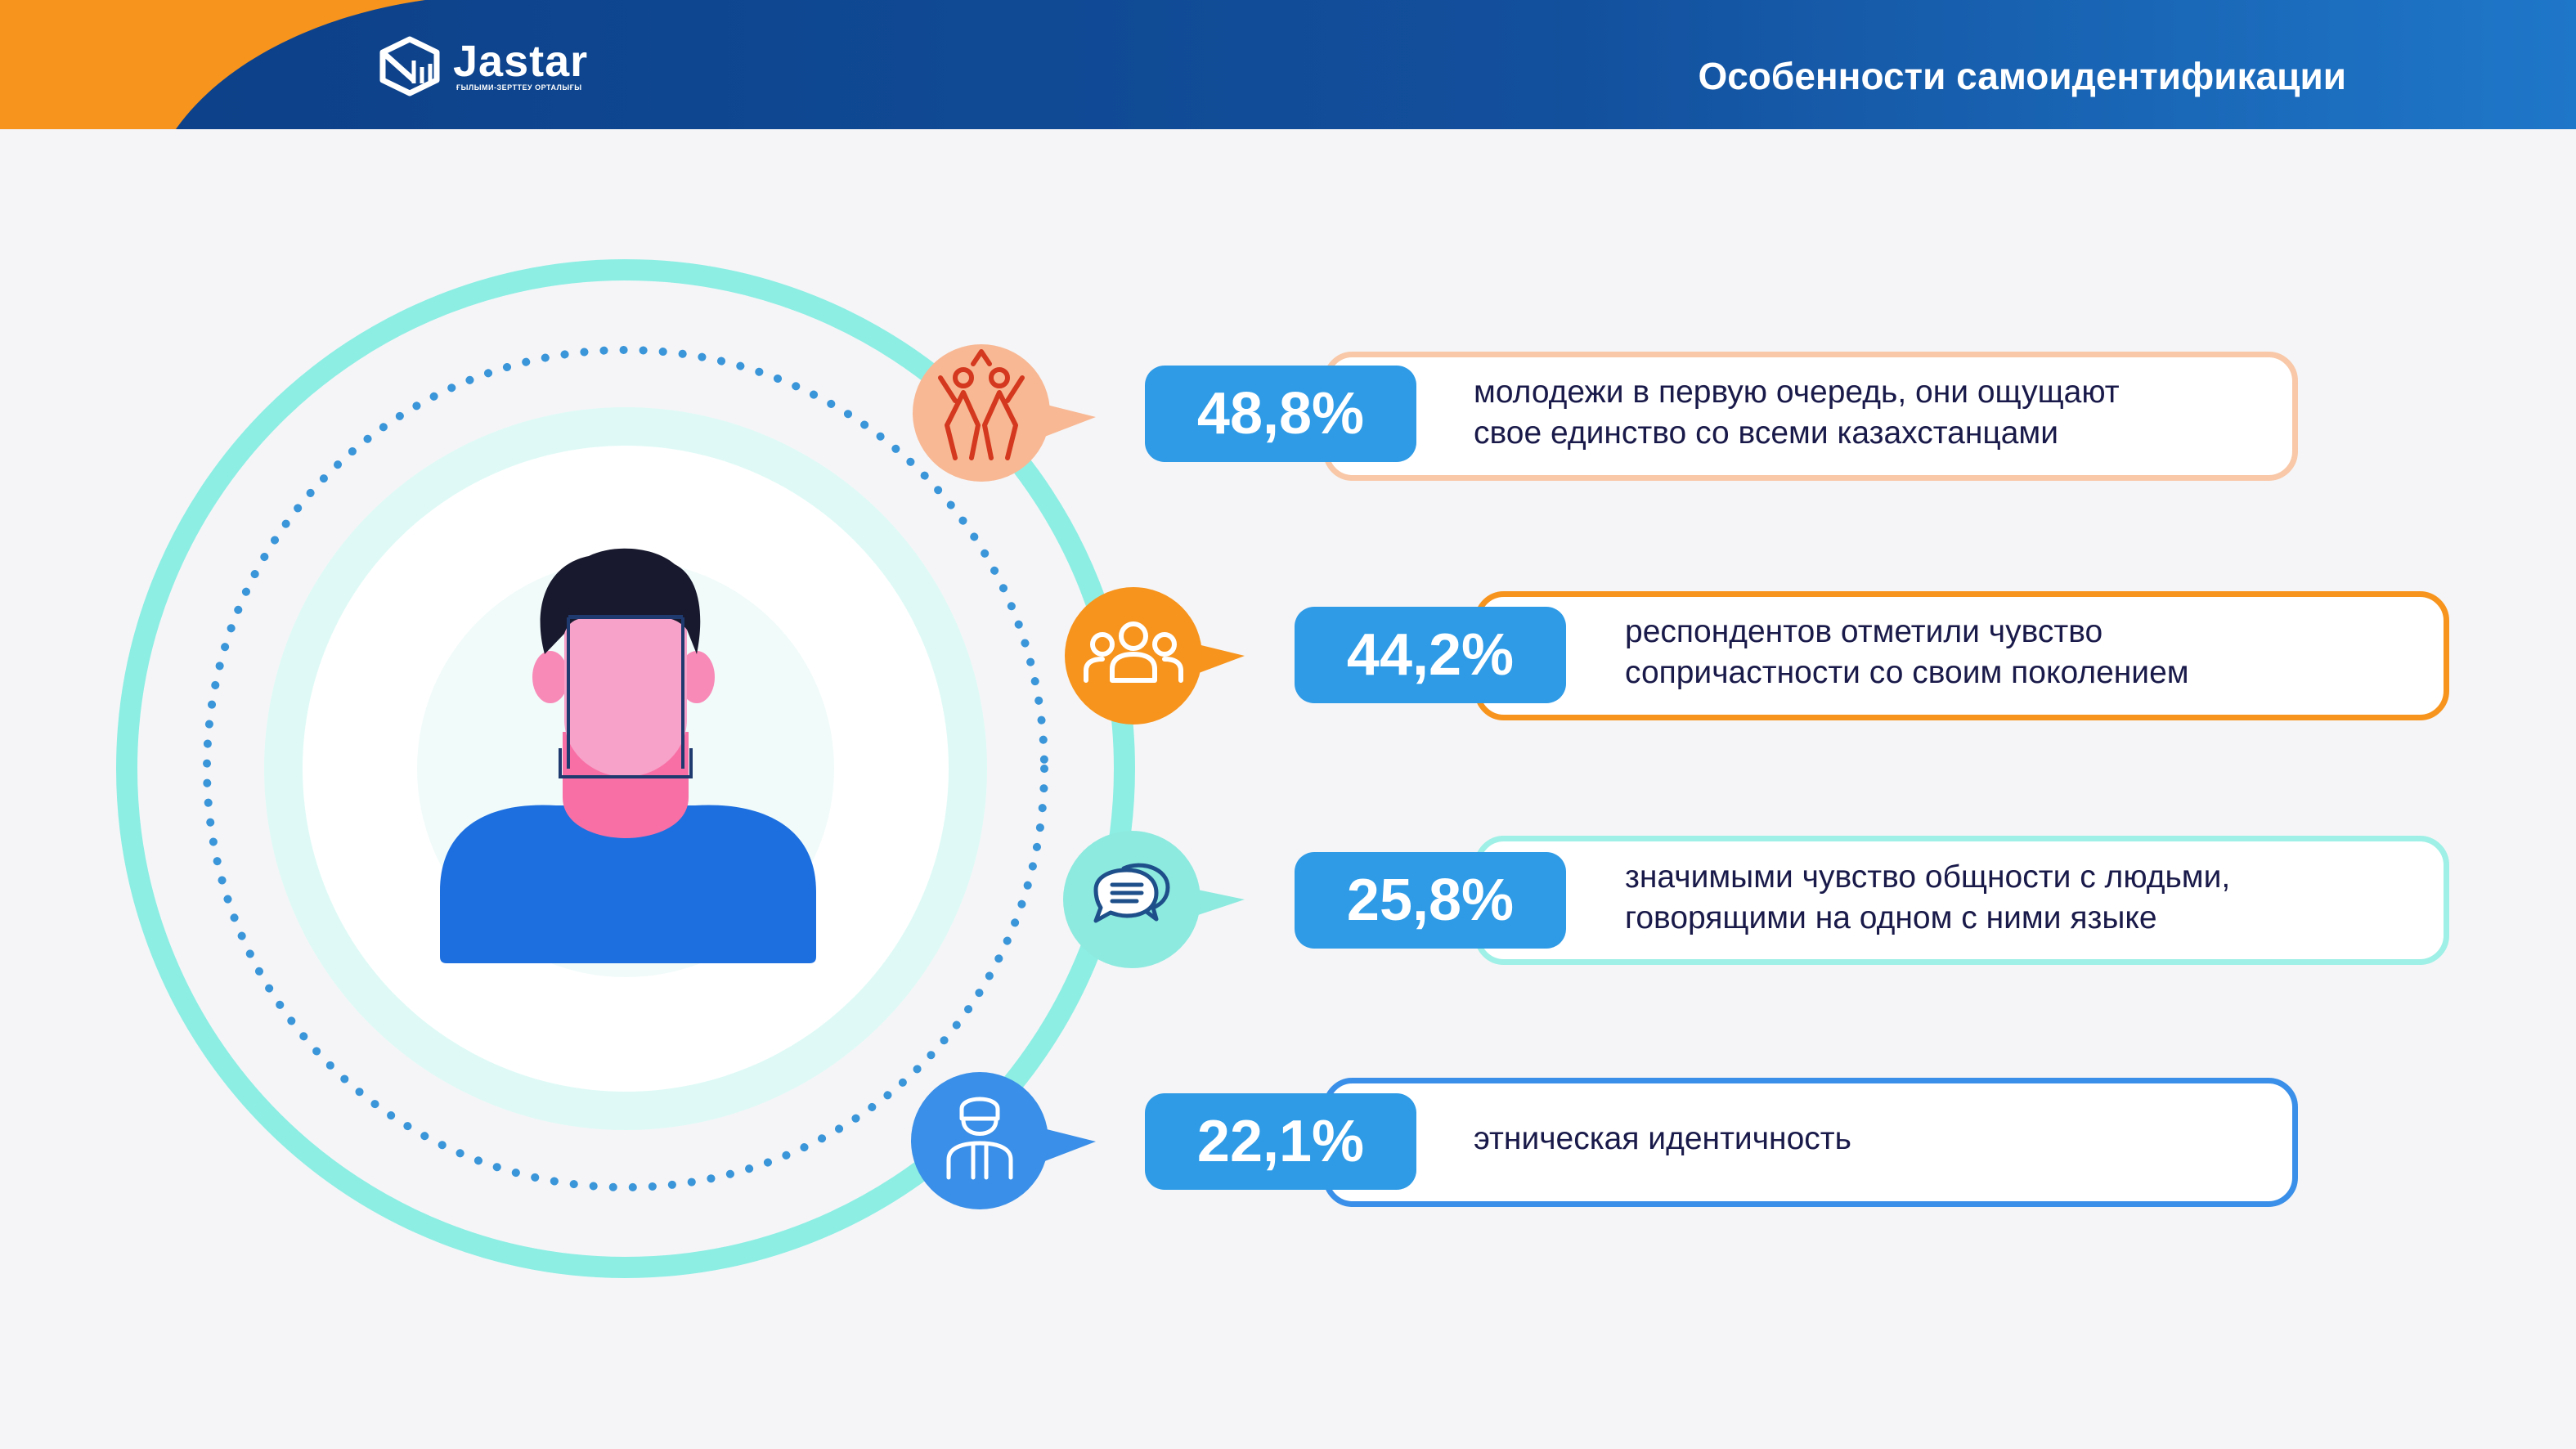 The image size is (2576, 1449). I want to click on speech-bubbles-icon, so click(1131, 893).